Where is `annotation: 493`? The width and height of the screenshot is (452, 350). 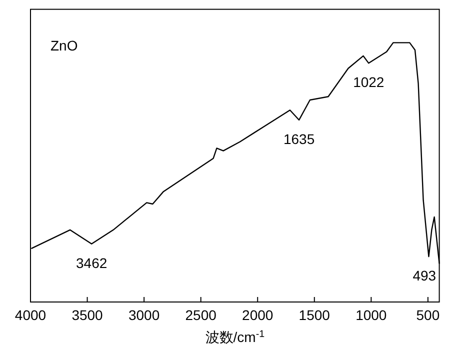
annotation: 493 is located at coordinates (424, 276).